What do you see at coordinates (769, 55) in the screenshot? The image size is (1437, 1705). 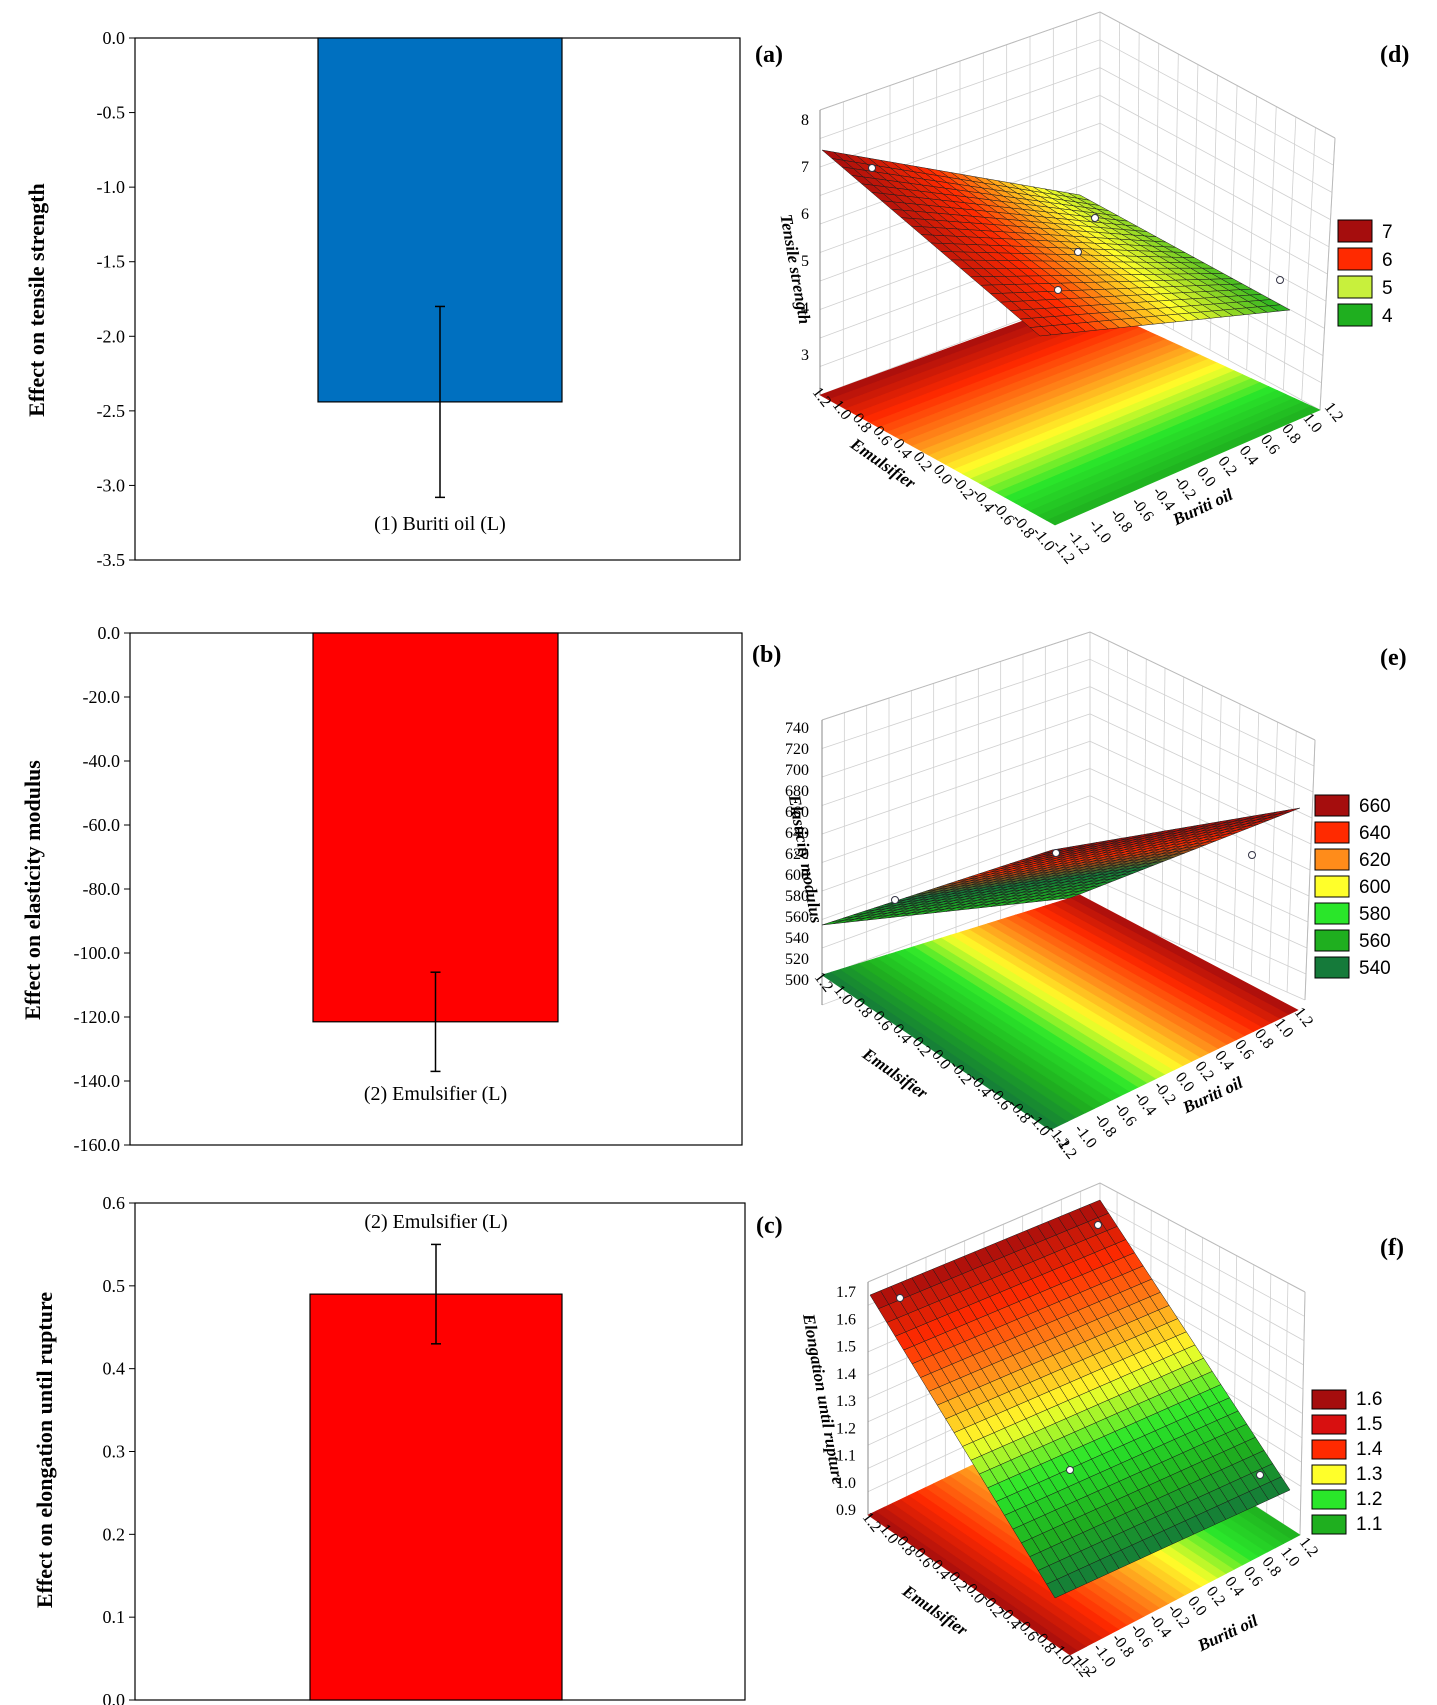 I see `panel-label: (a)` at bounding box center [769, 55].